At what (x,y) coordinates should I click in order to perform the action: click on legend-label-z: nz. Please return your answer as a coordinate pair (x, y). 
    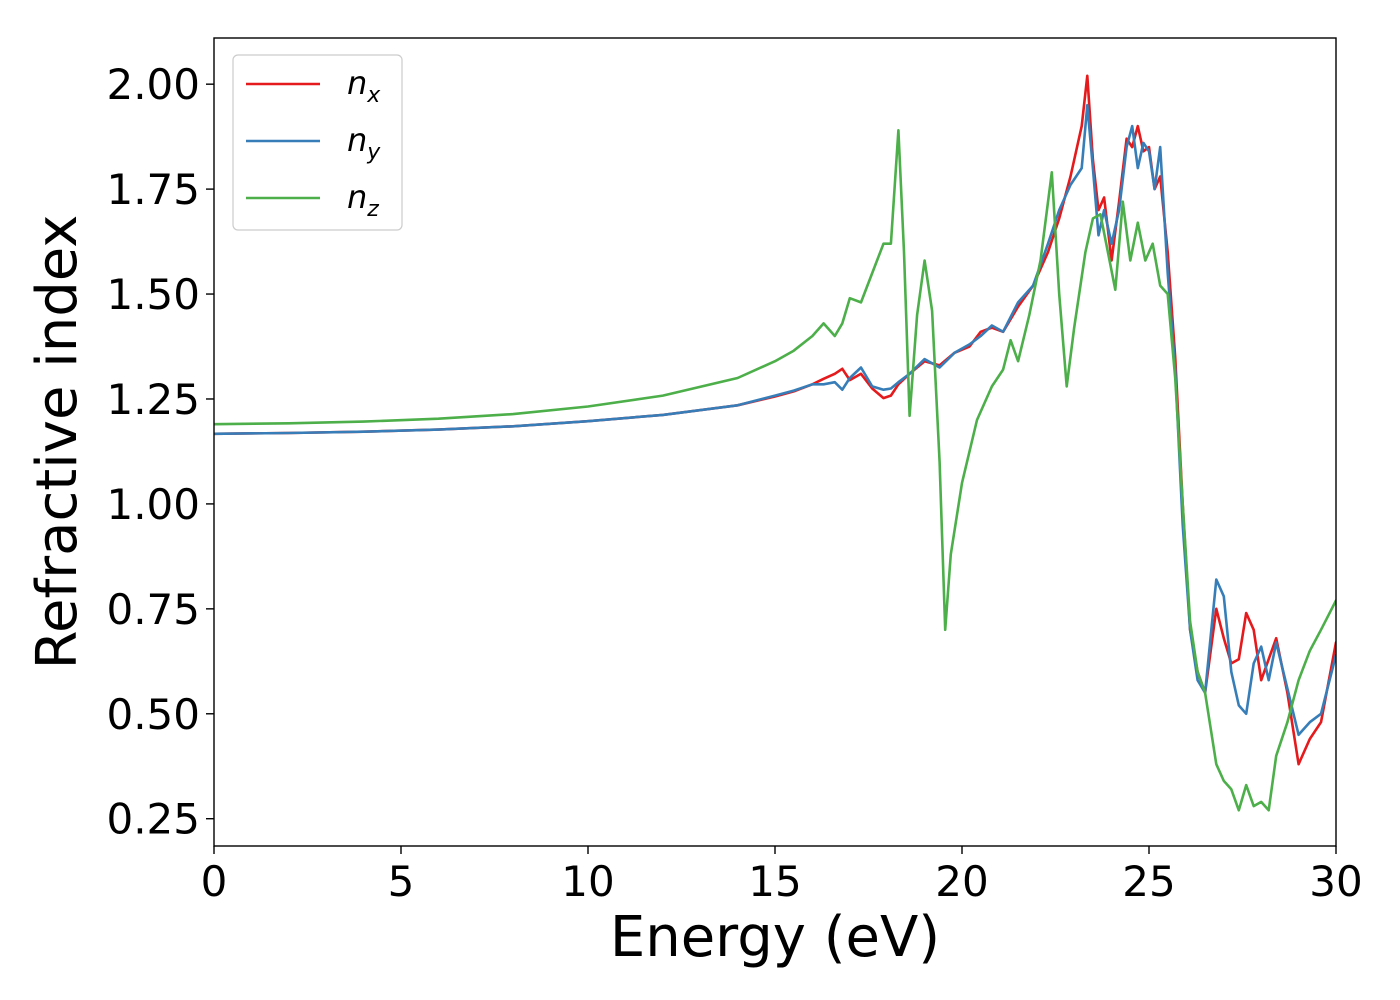
    Looking at the image, I should click on (363, 200).